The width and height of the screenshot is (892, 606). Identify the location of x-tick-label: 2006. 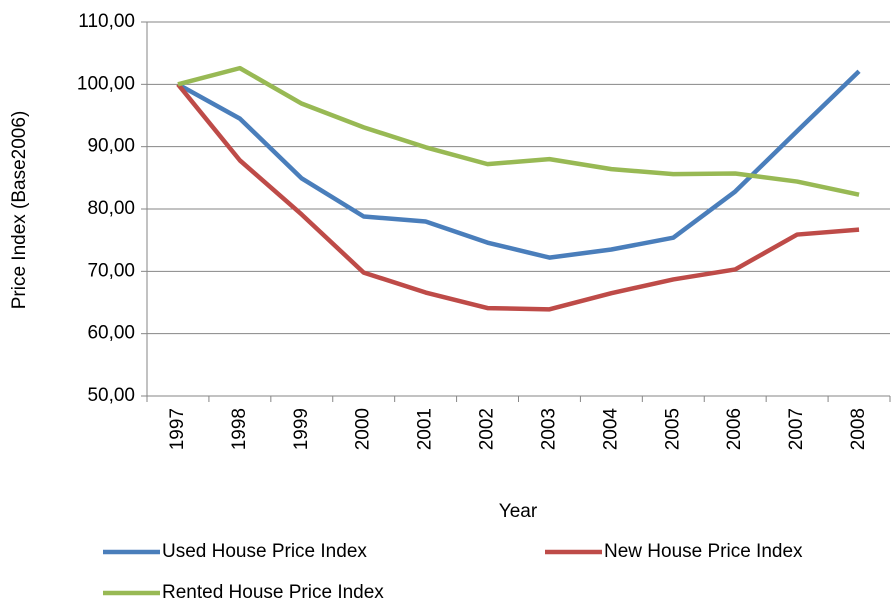
(734, 429).